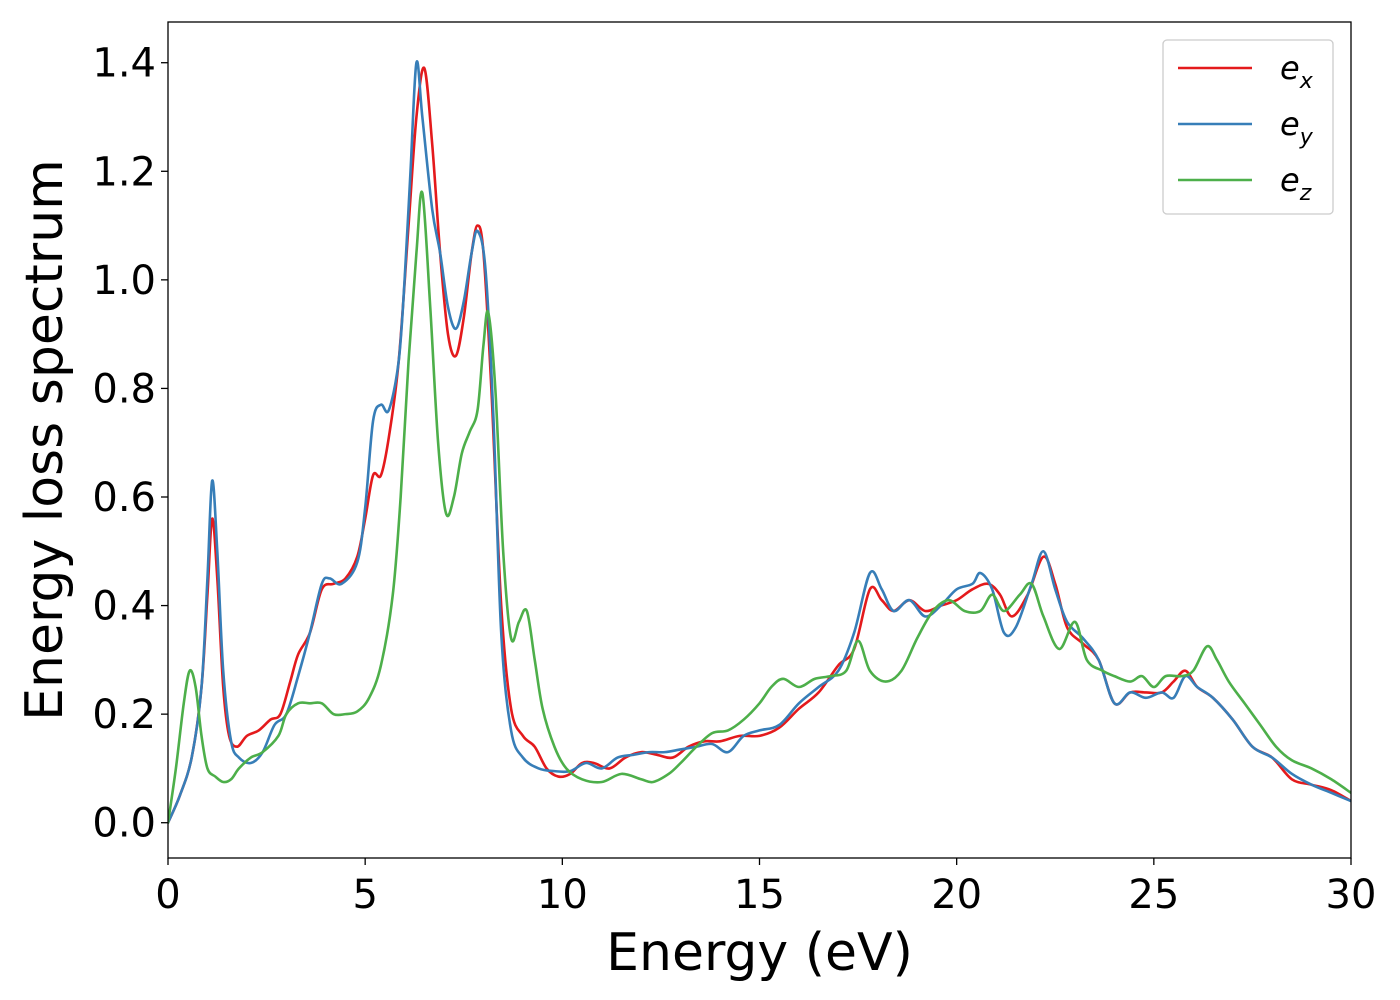  I want to click on x-tick-label: 10, so click(562, 895).